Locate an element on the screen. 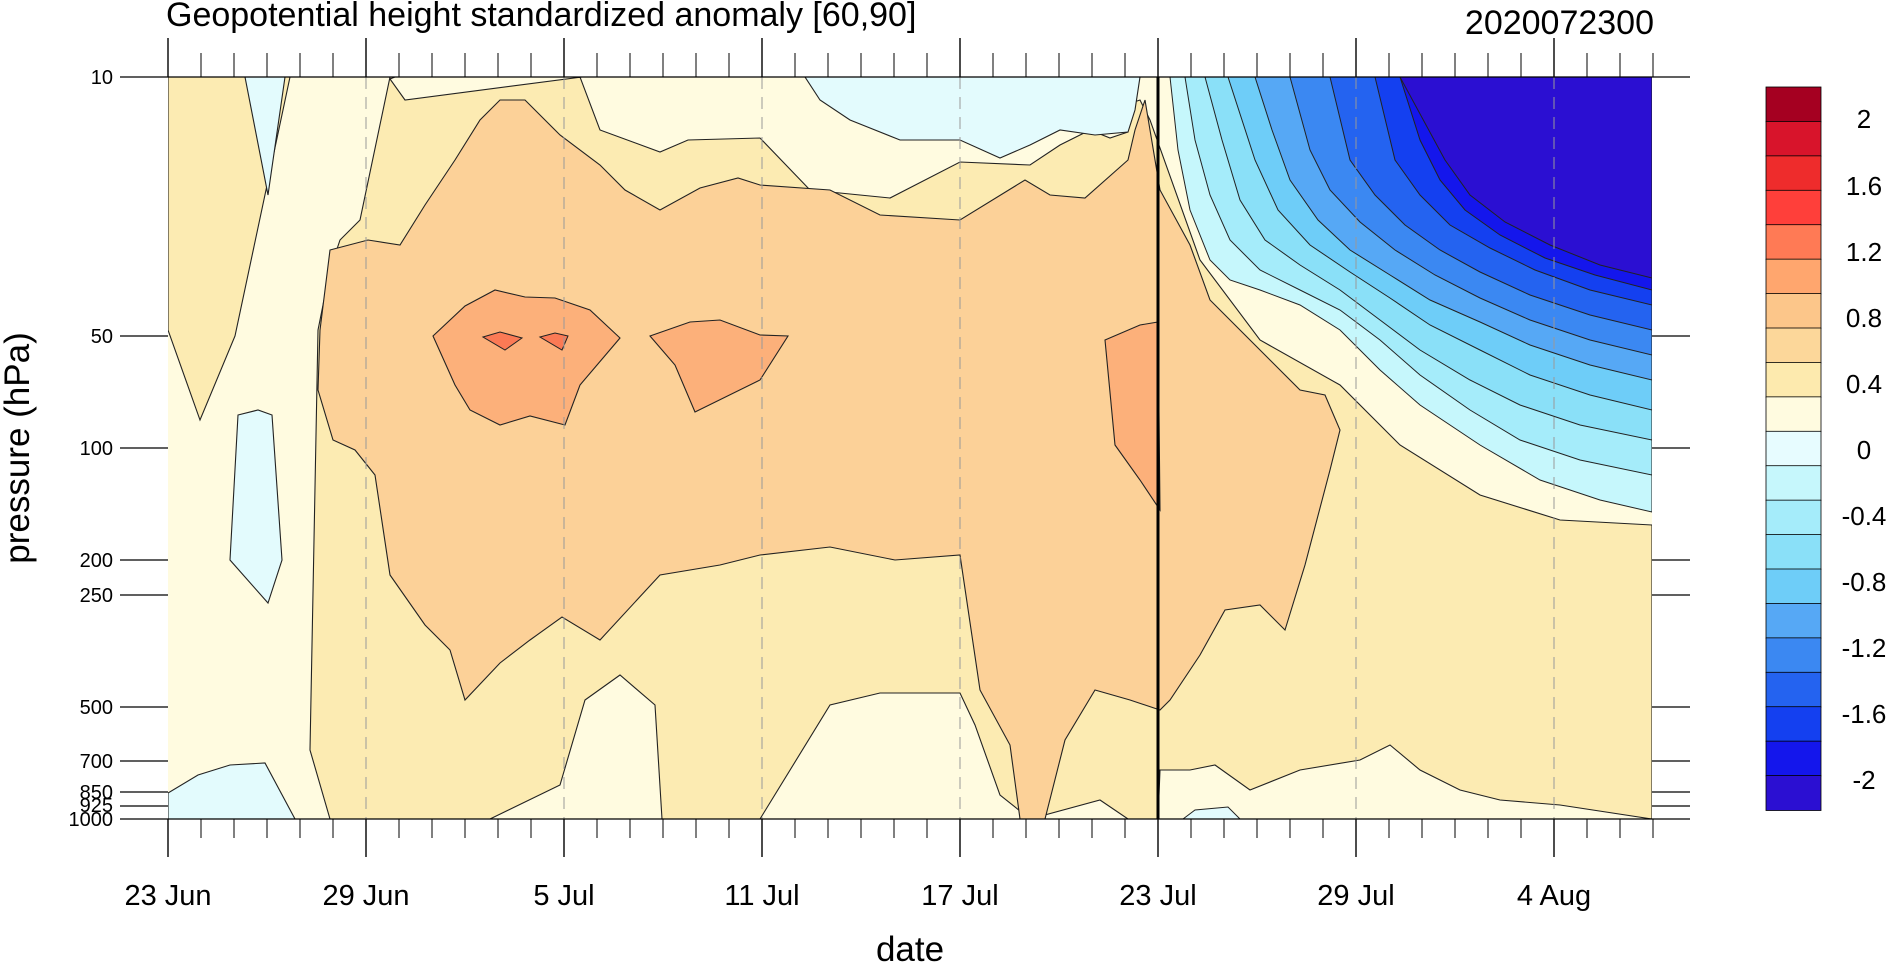 The height and width of the screenshot is (970, 1889). region-pos-16-b is located at coordinates (553, 341).